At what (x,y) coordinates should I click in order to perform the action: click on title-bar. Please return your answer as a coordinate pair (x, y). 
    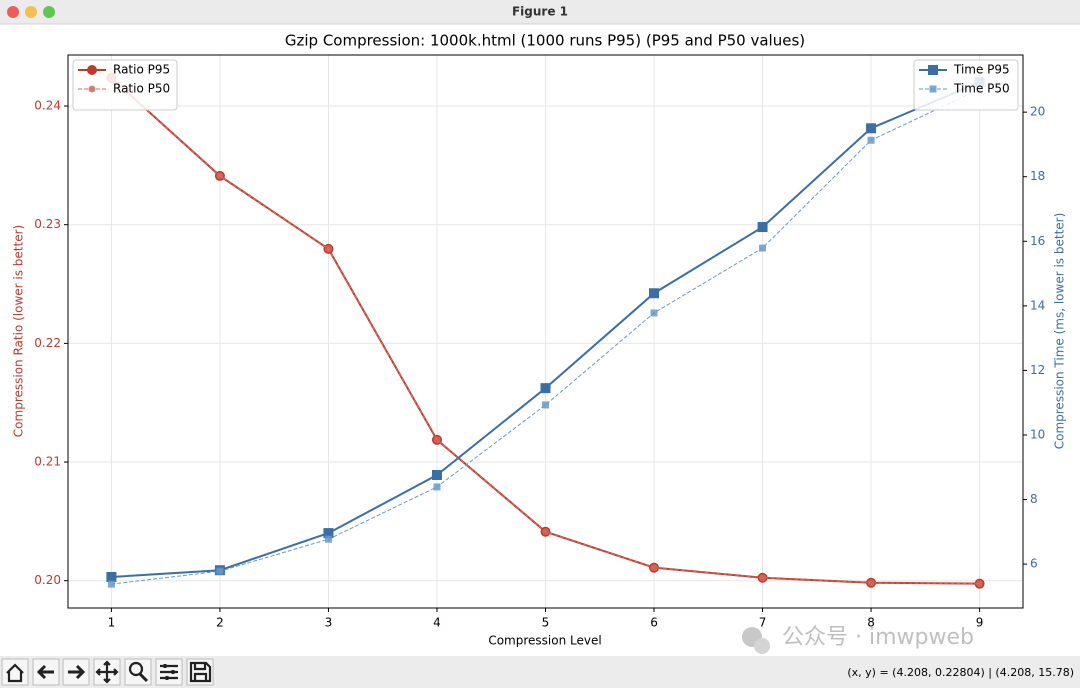
    Looking at the image, I should click on (540, 12).